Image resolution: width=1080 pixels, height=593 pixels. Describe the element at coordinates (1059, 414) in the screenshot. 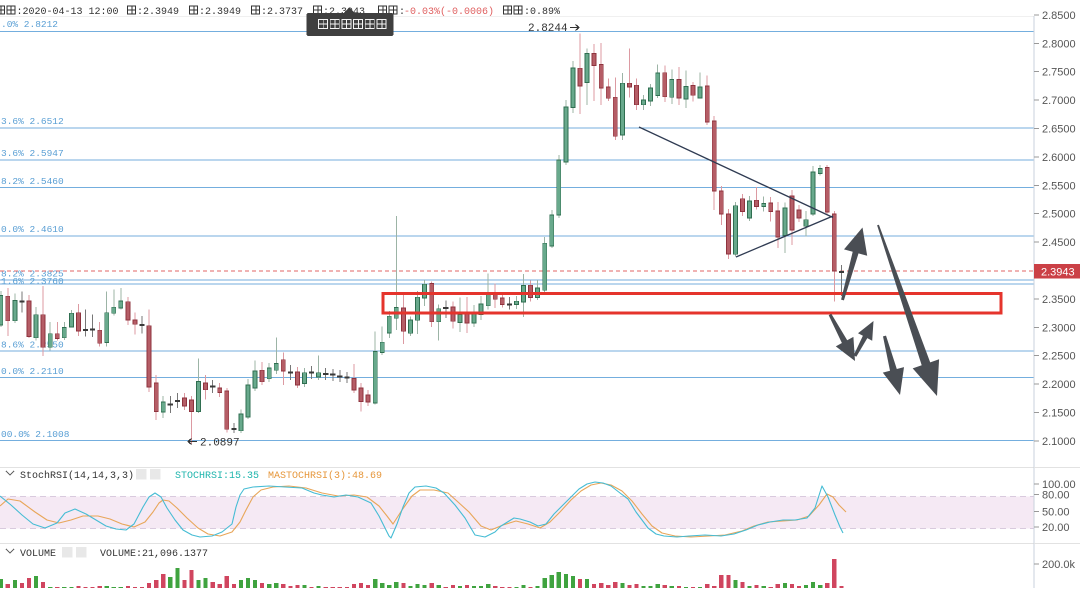

I see `svg-text: 2.1500` at that location.